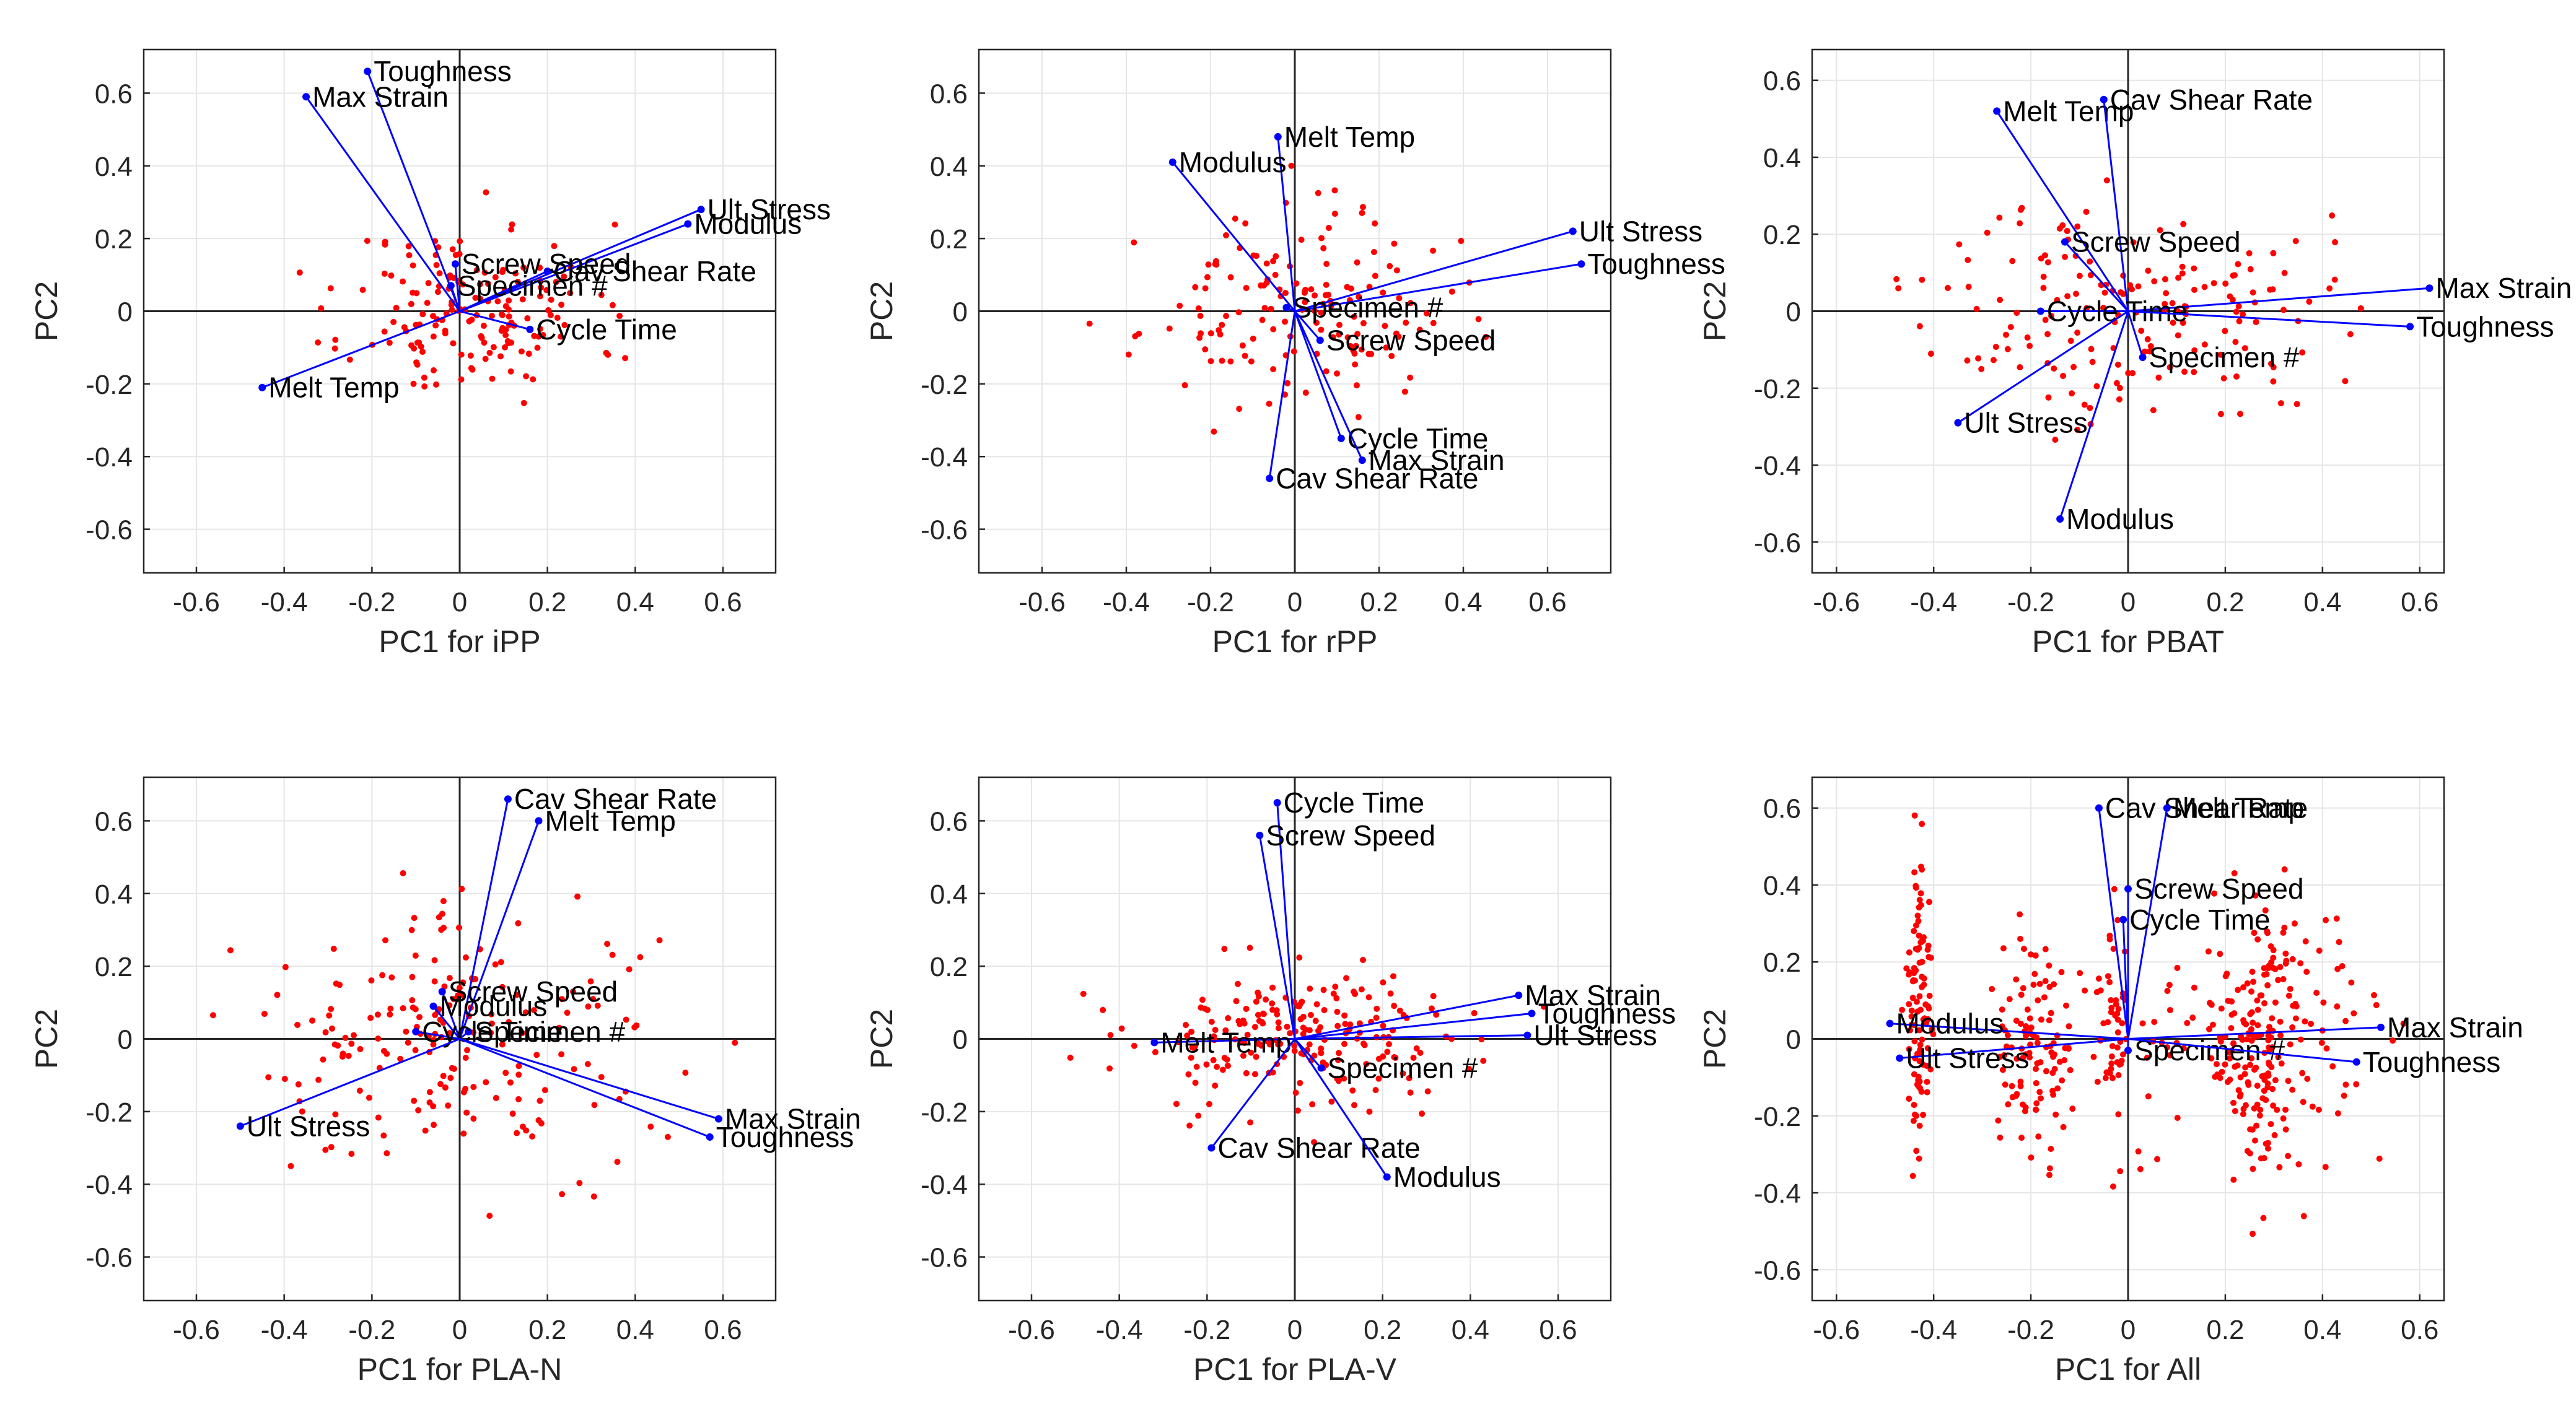  I want to click on x-axis-label: PC1 for PBAT, so click(2128, 641).